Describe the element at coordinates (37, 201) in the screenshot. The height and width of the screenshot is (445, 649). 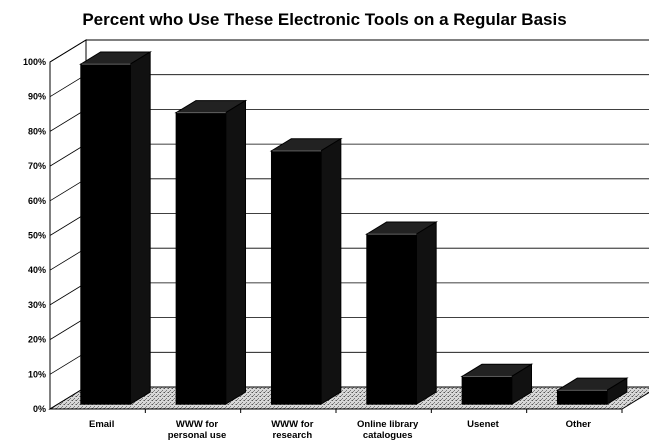
I see `y-tick-label: 60%` at that location.